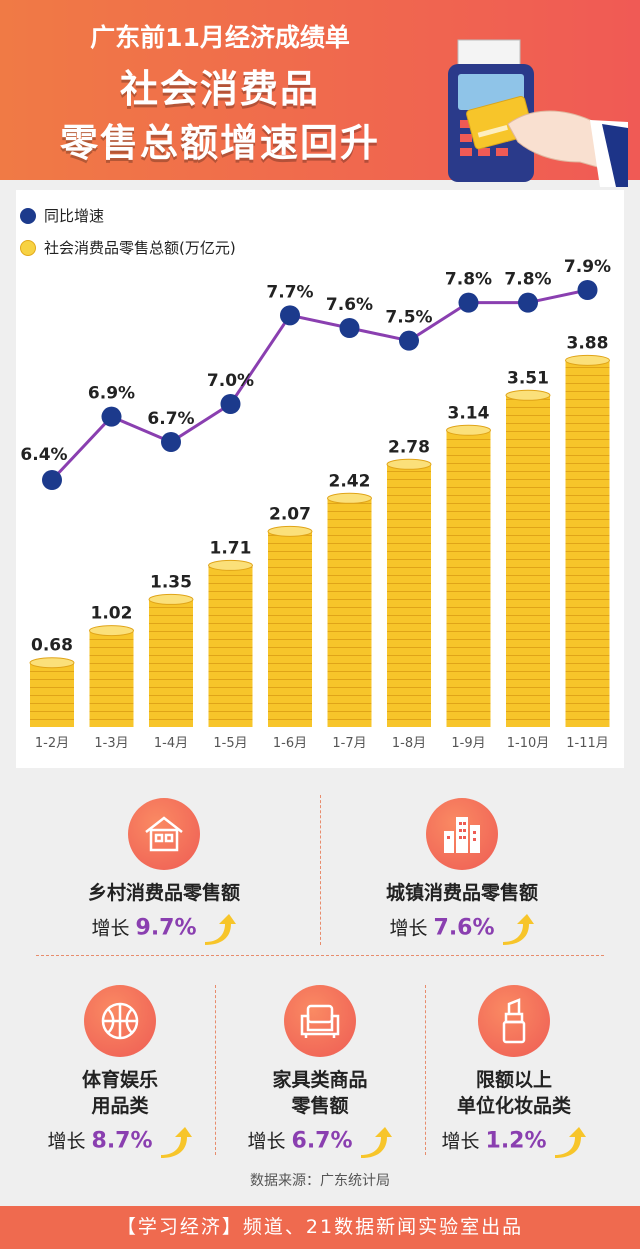 This screenshot has height=1249, width=640. I want to click on legend-growth-swatch, so click(28, 216).